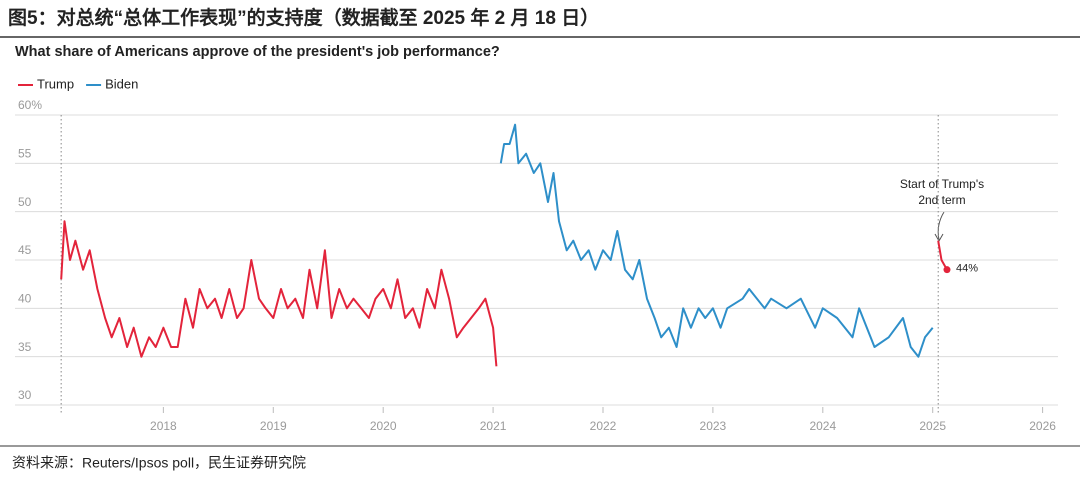 This screenshot has width=1080, height=483. Describe the element at coordinates (25, 299) in the screenshot. I see `y-tick-label: 40` at that location.